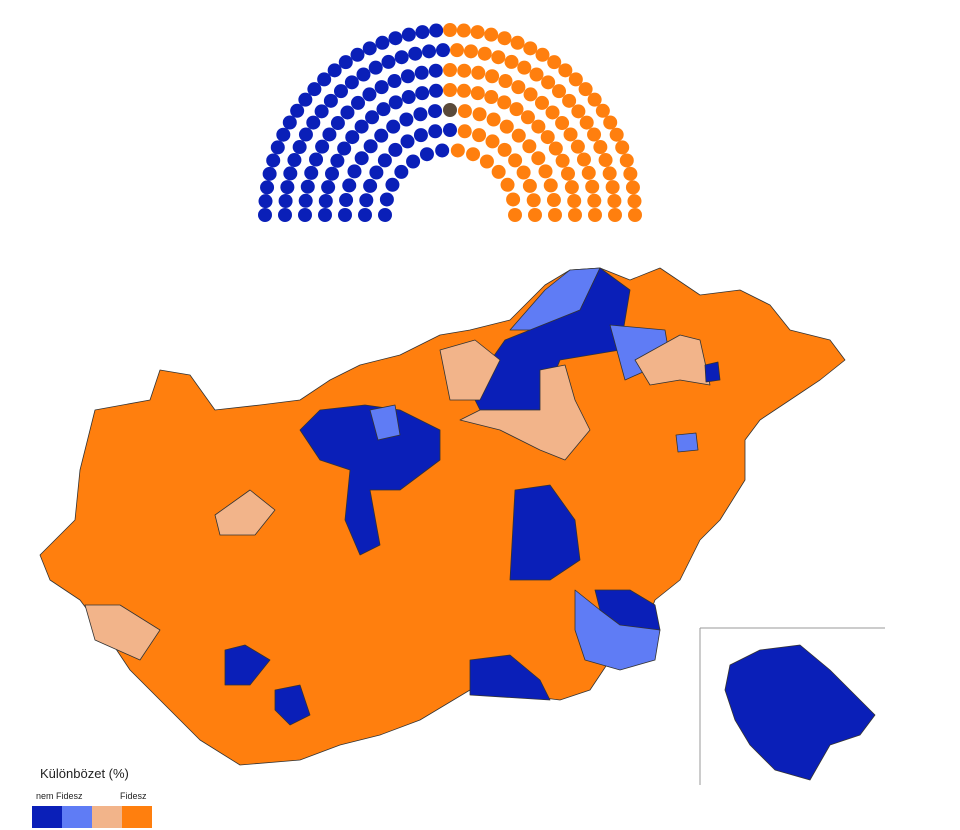 This screenshot has height=830, width=960. Describe the element at coordinates (92, 817) in the screenshot. I see `legend-swatches` at that location.